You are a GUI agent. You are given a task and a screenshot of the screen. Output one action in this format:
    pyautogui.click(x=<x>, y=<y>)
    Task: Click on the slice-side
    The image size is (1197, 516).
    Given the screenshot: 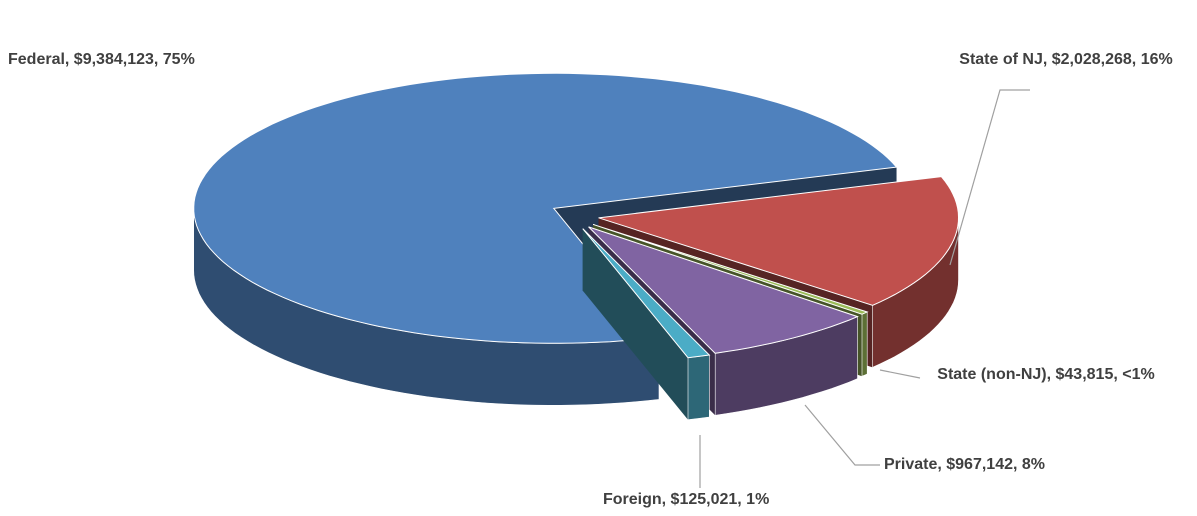 What is the action you would take?
    pyautogui.click(x=635, y=324)
    